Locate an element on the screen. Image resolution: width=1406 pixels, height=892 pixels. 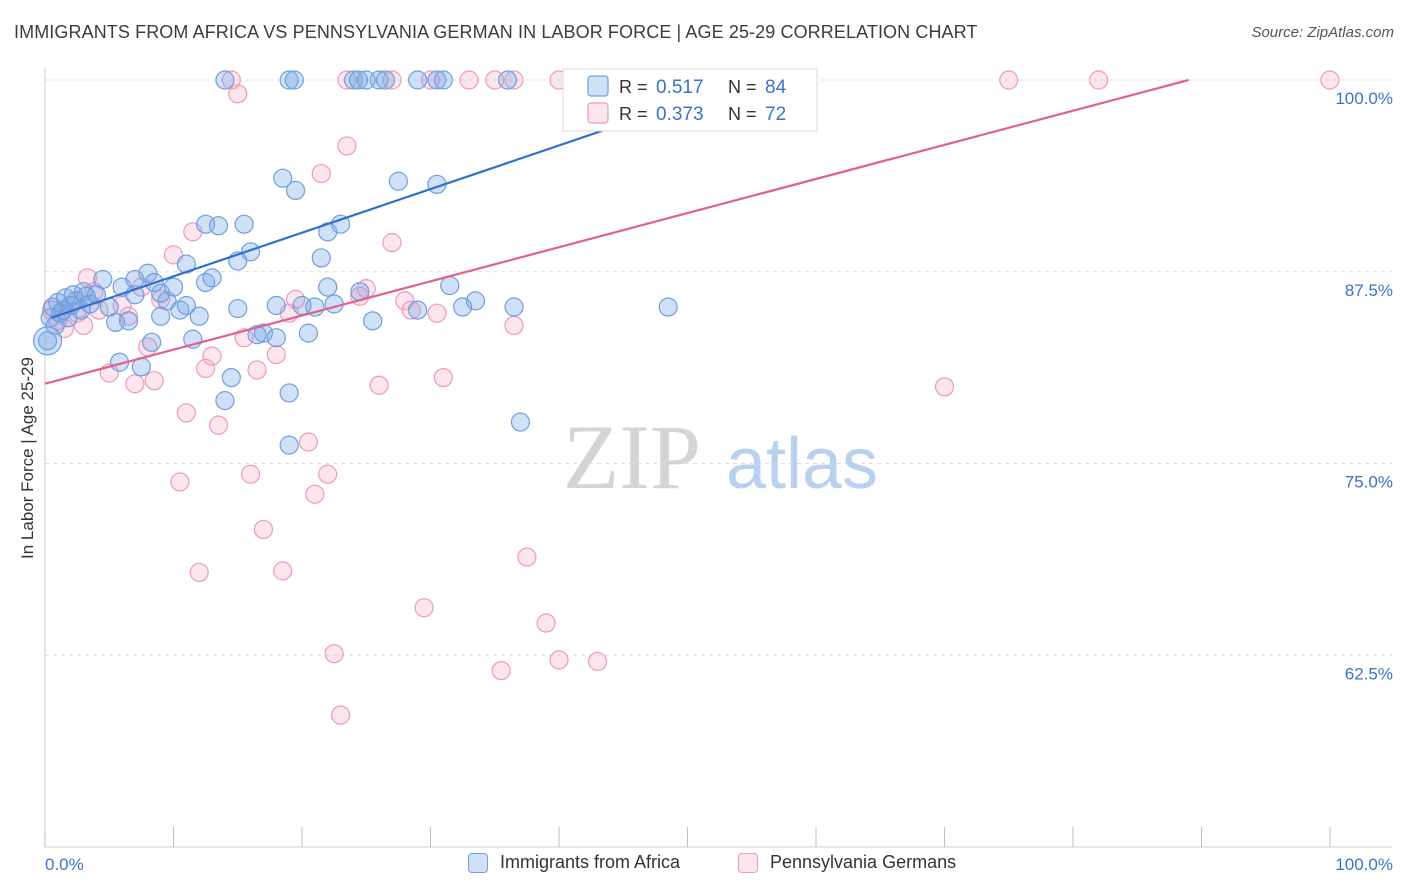
inset-legend-n-value-blue: 84 is located at coordinates (776, 87).